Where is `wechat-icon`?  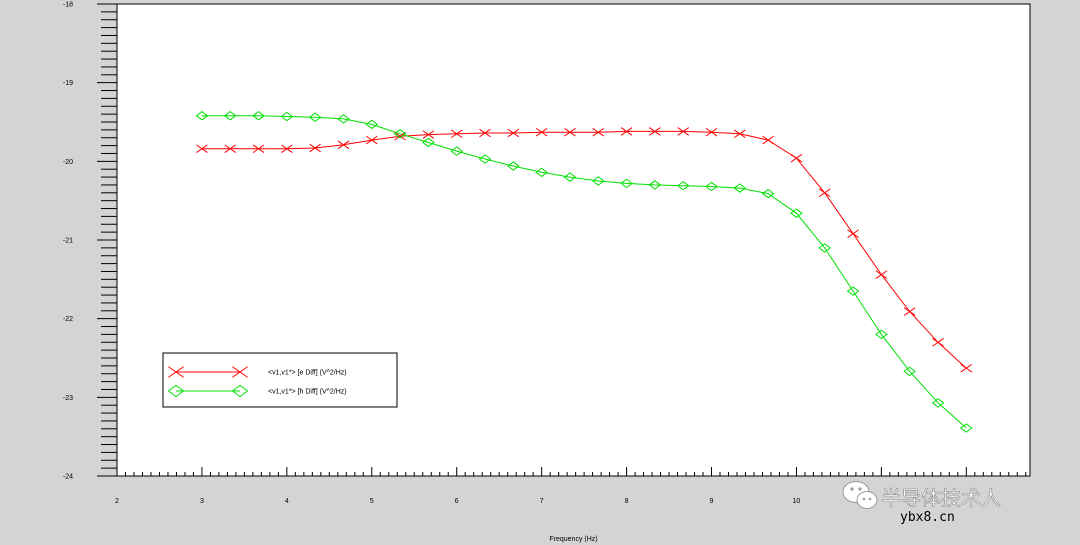
wechat-icon is located at coordinates (860, 495).